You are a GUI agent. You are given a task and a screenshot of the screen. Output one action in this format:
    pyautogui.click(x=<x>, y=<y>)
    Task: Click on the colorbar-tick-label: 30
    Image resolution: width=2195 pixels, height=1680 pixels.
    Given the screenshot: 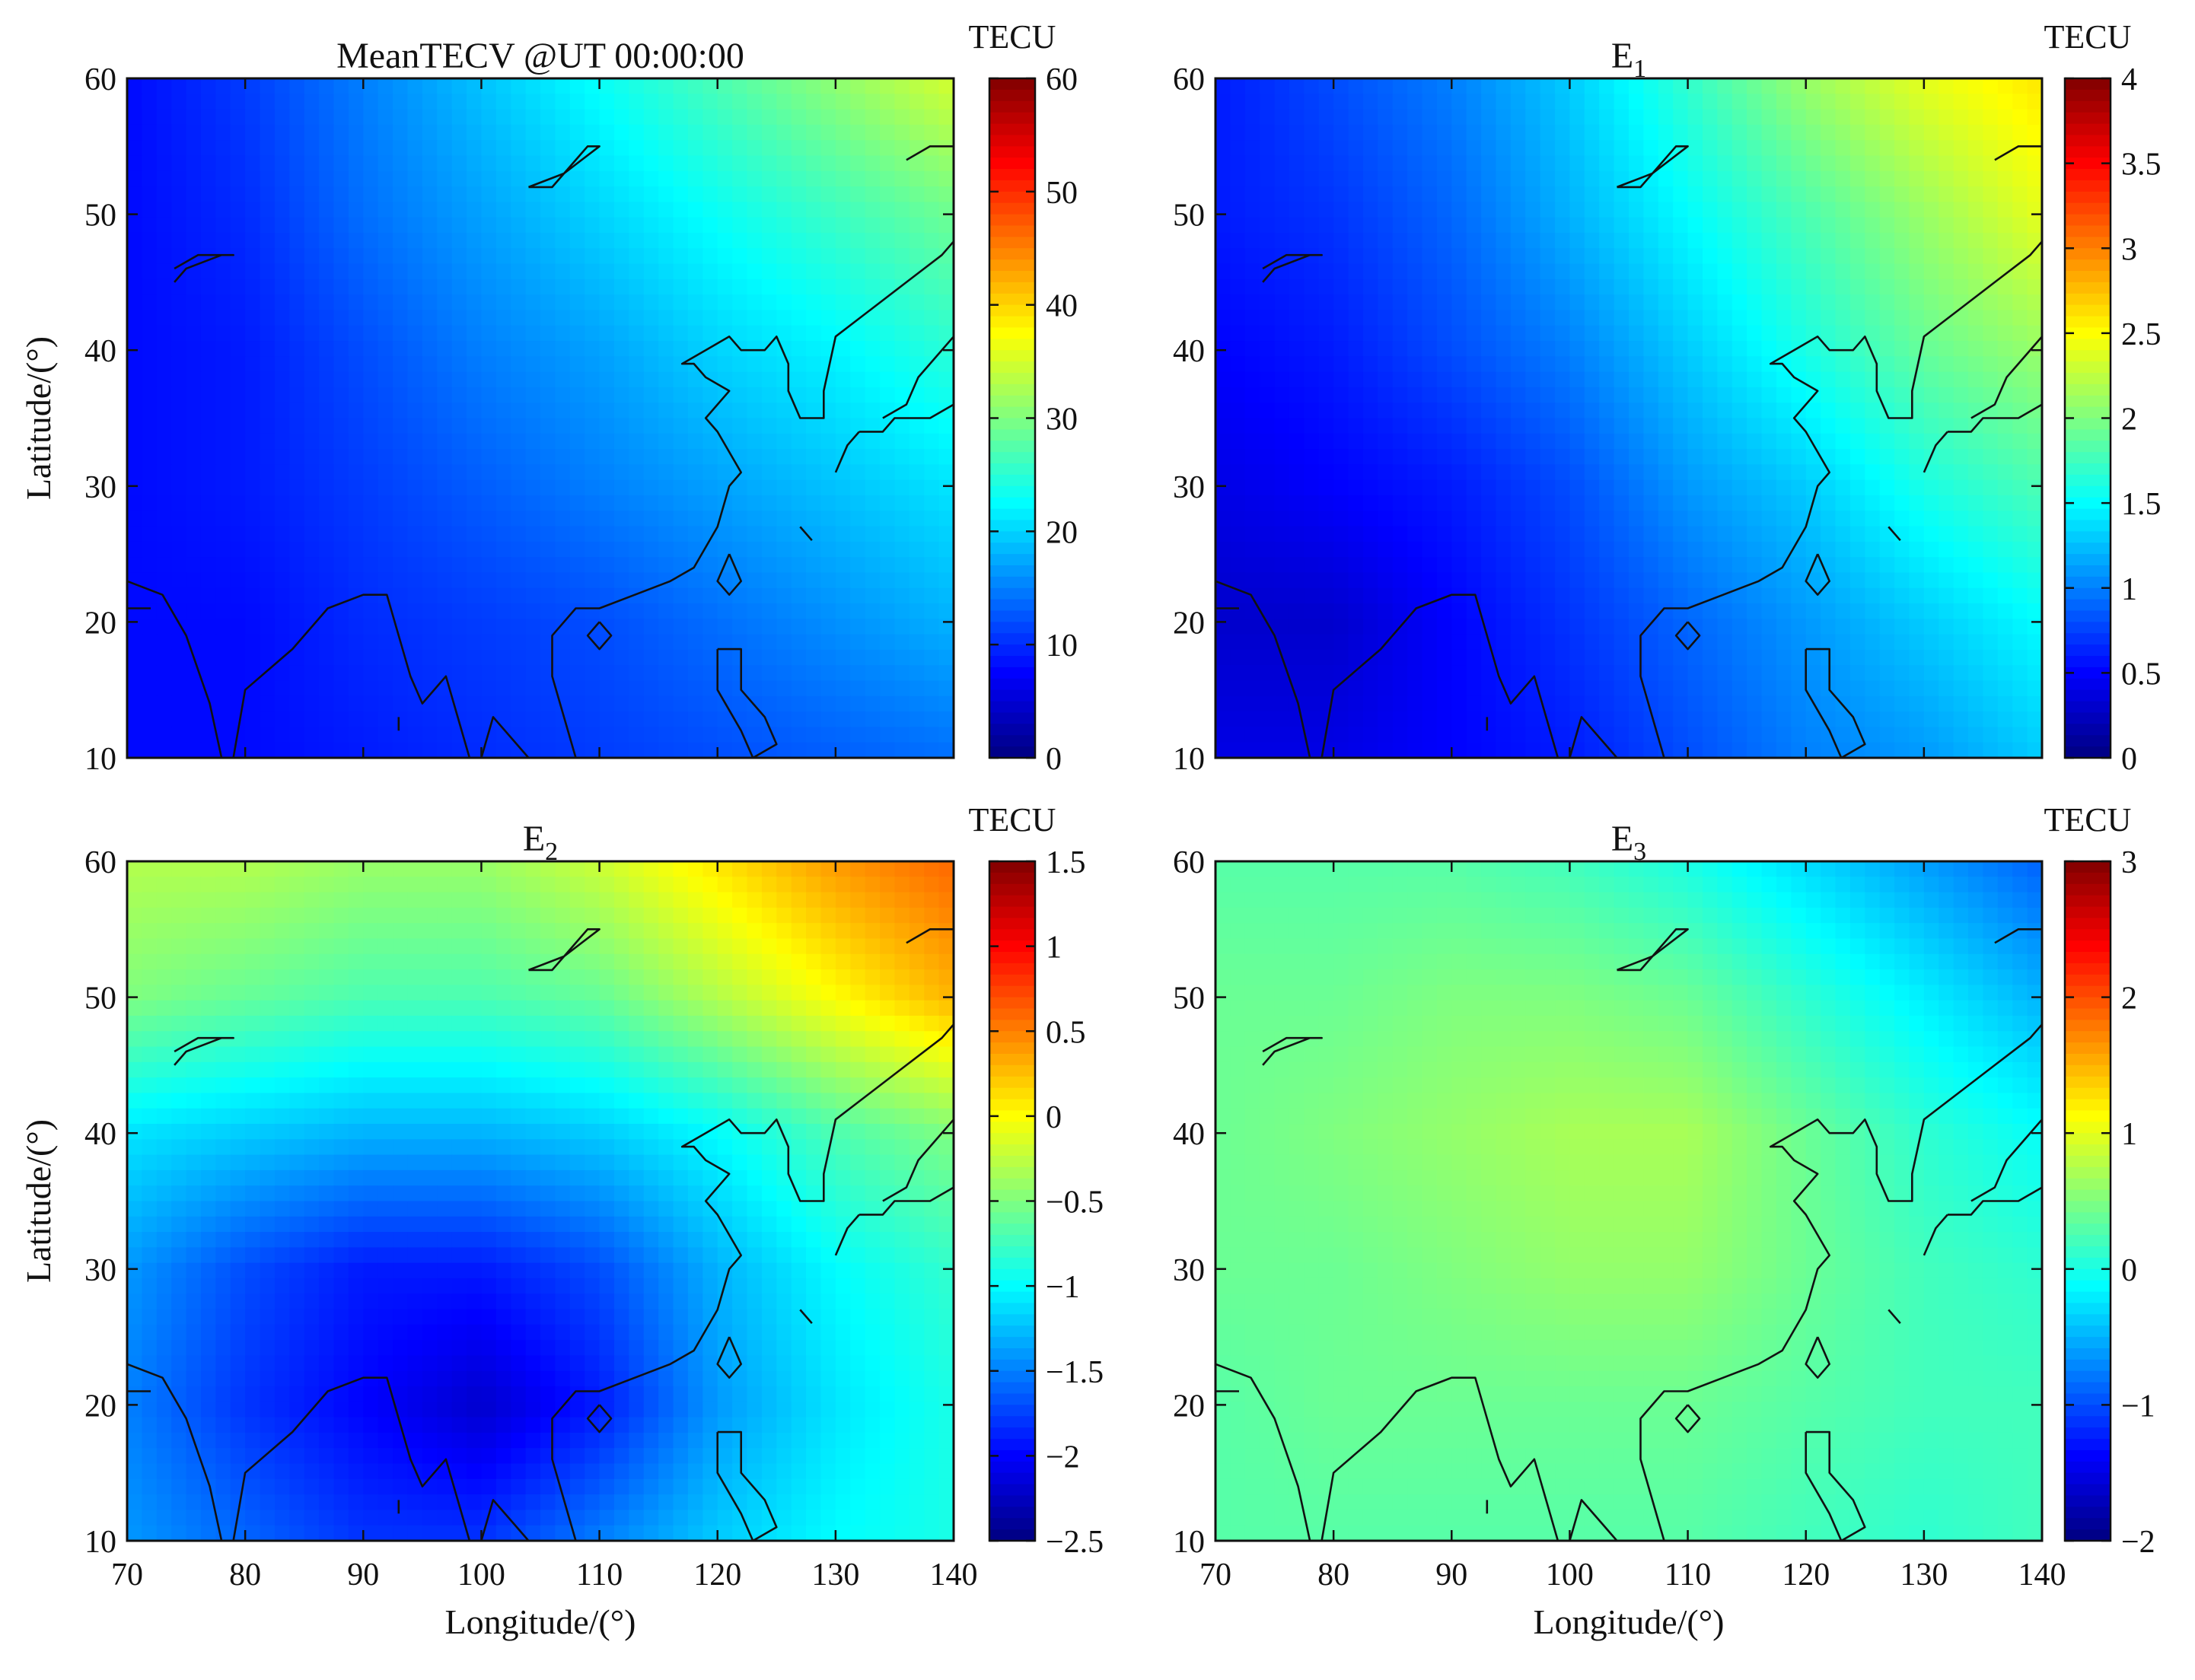 What is the action you would take?
    pyautogui.click(x=1062, y=420)
    